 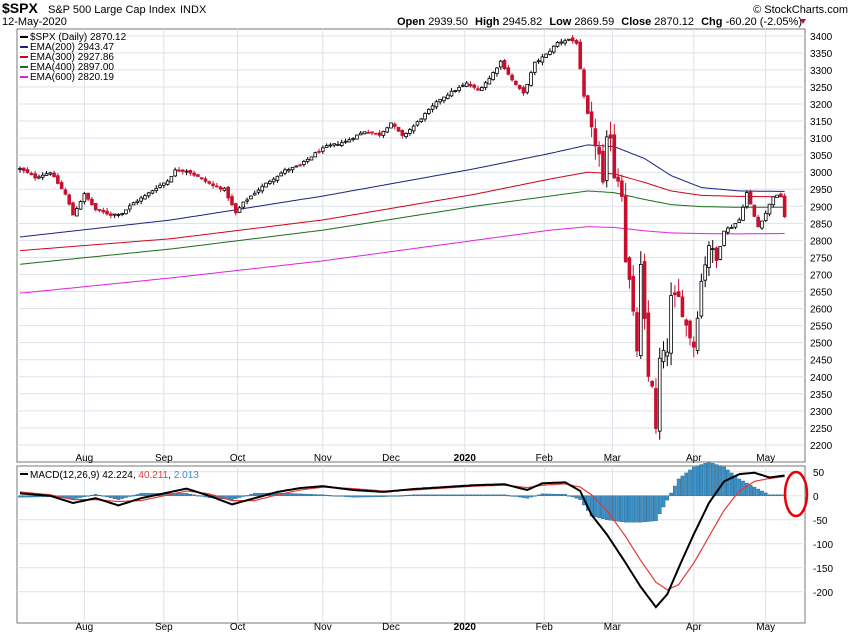 I want to click on macd-x-tick-label: Nov, so click(x=323, y=627).